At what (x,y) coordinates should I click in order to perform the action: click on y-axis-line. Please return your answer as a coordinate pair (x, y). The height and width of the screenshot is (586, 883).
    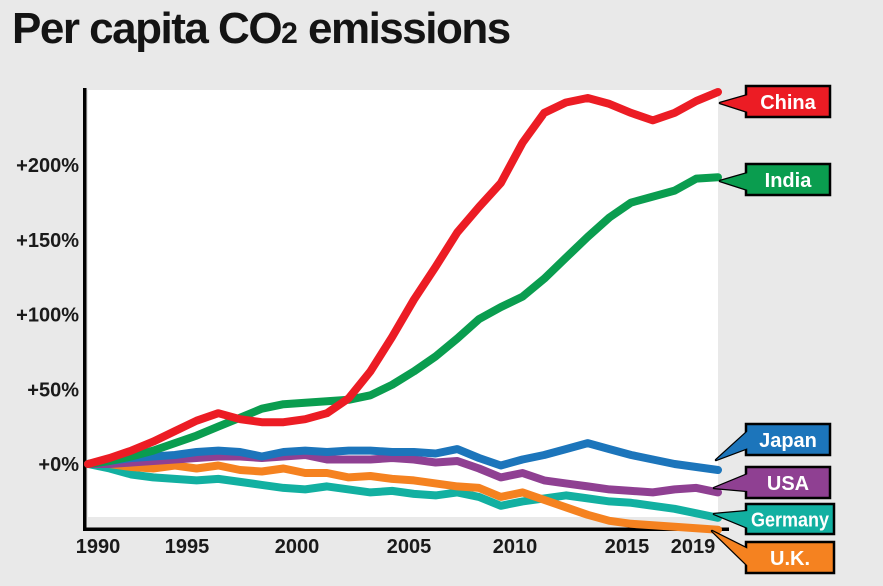
    Looking at the image, I should click on (85, 309).